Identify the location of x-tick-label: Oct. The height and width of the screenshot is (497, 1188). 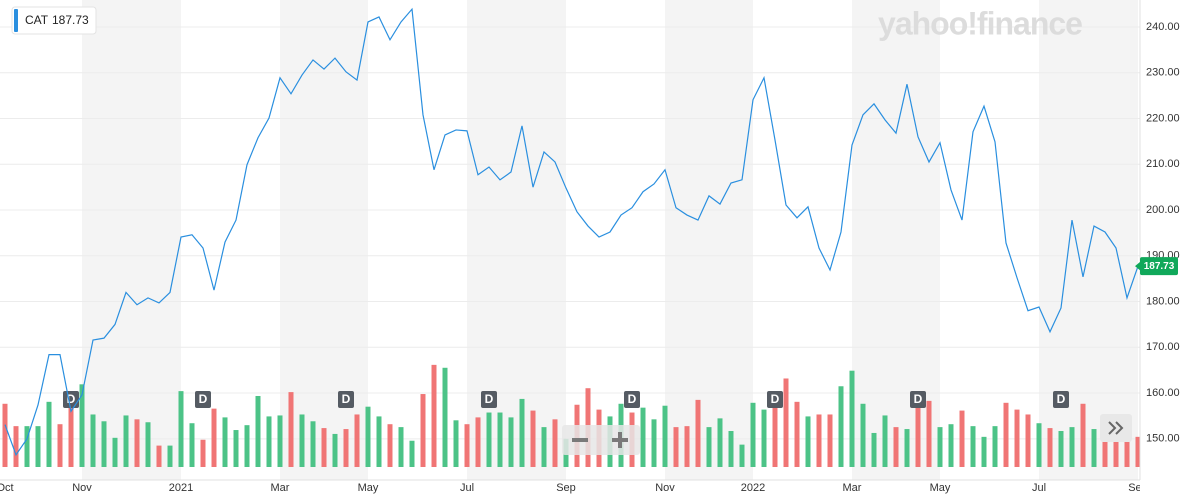
(7, 488).